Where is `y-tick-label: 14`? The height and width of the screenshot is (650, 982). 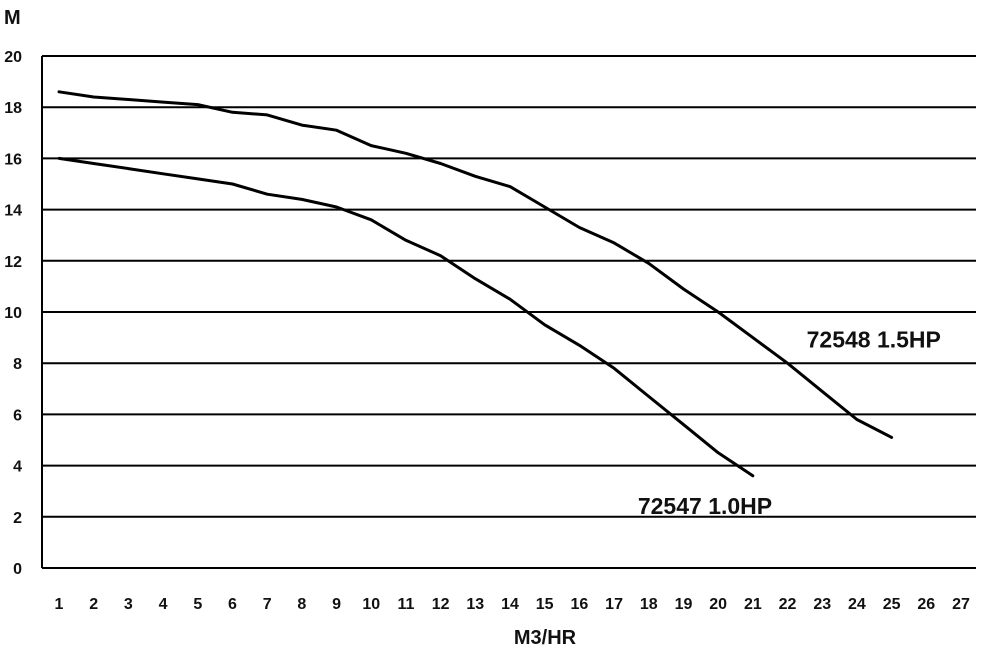
y-tick-label: 14 is located at coordinates (13, 211).